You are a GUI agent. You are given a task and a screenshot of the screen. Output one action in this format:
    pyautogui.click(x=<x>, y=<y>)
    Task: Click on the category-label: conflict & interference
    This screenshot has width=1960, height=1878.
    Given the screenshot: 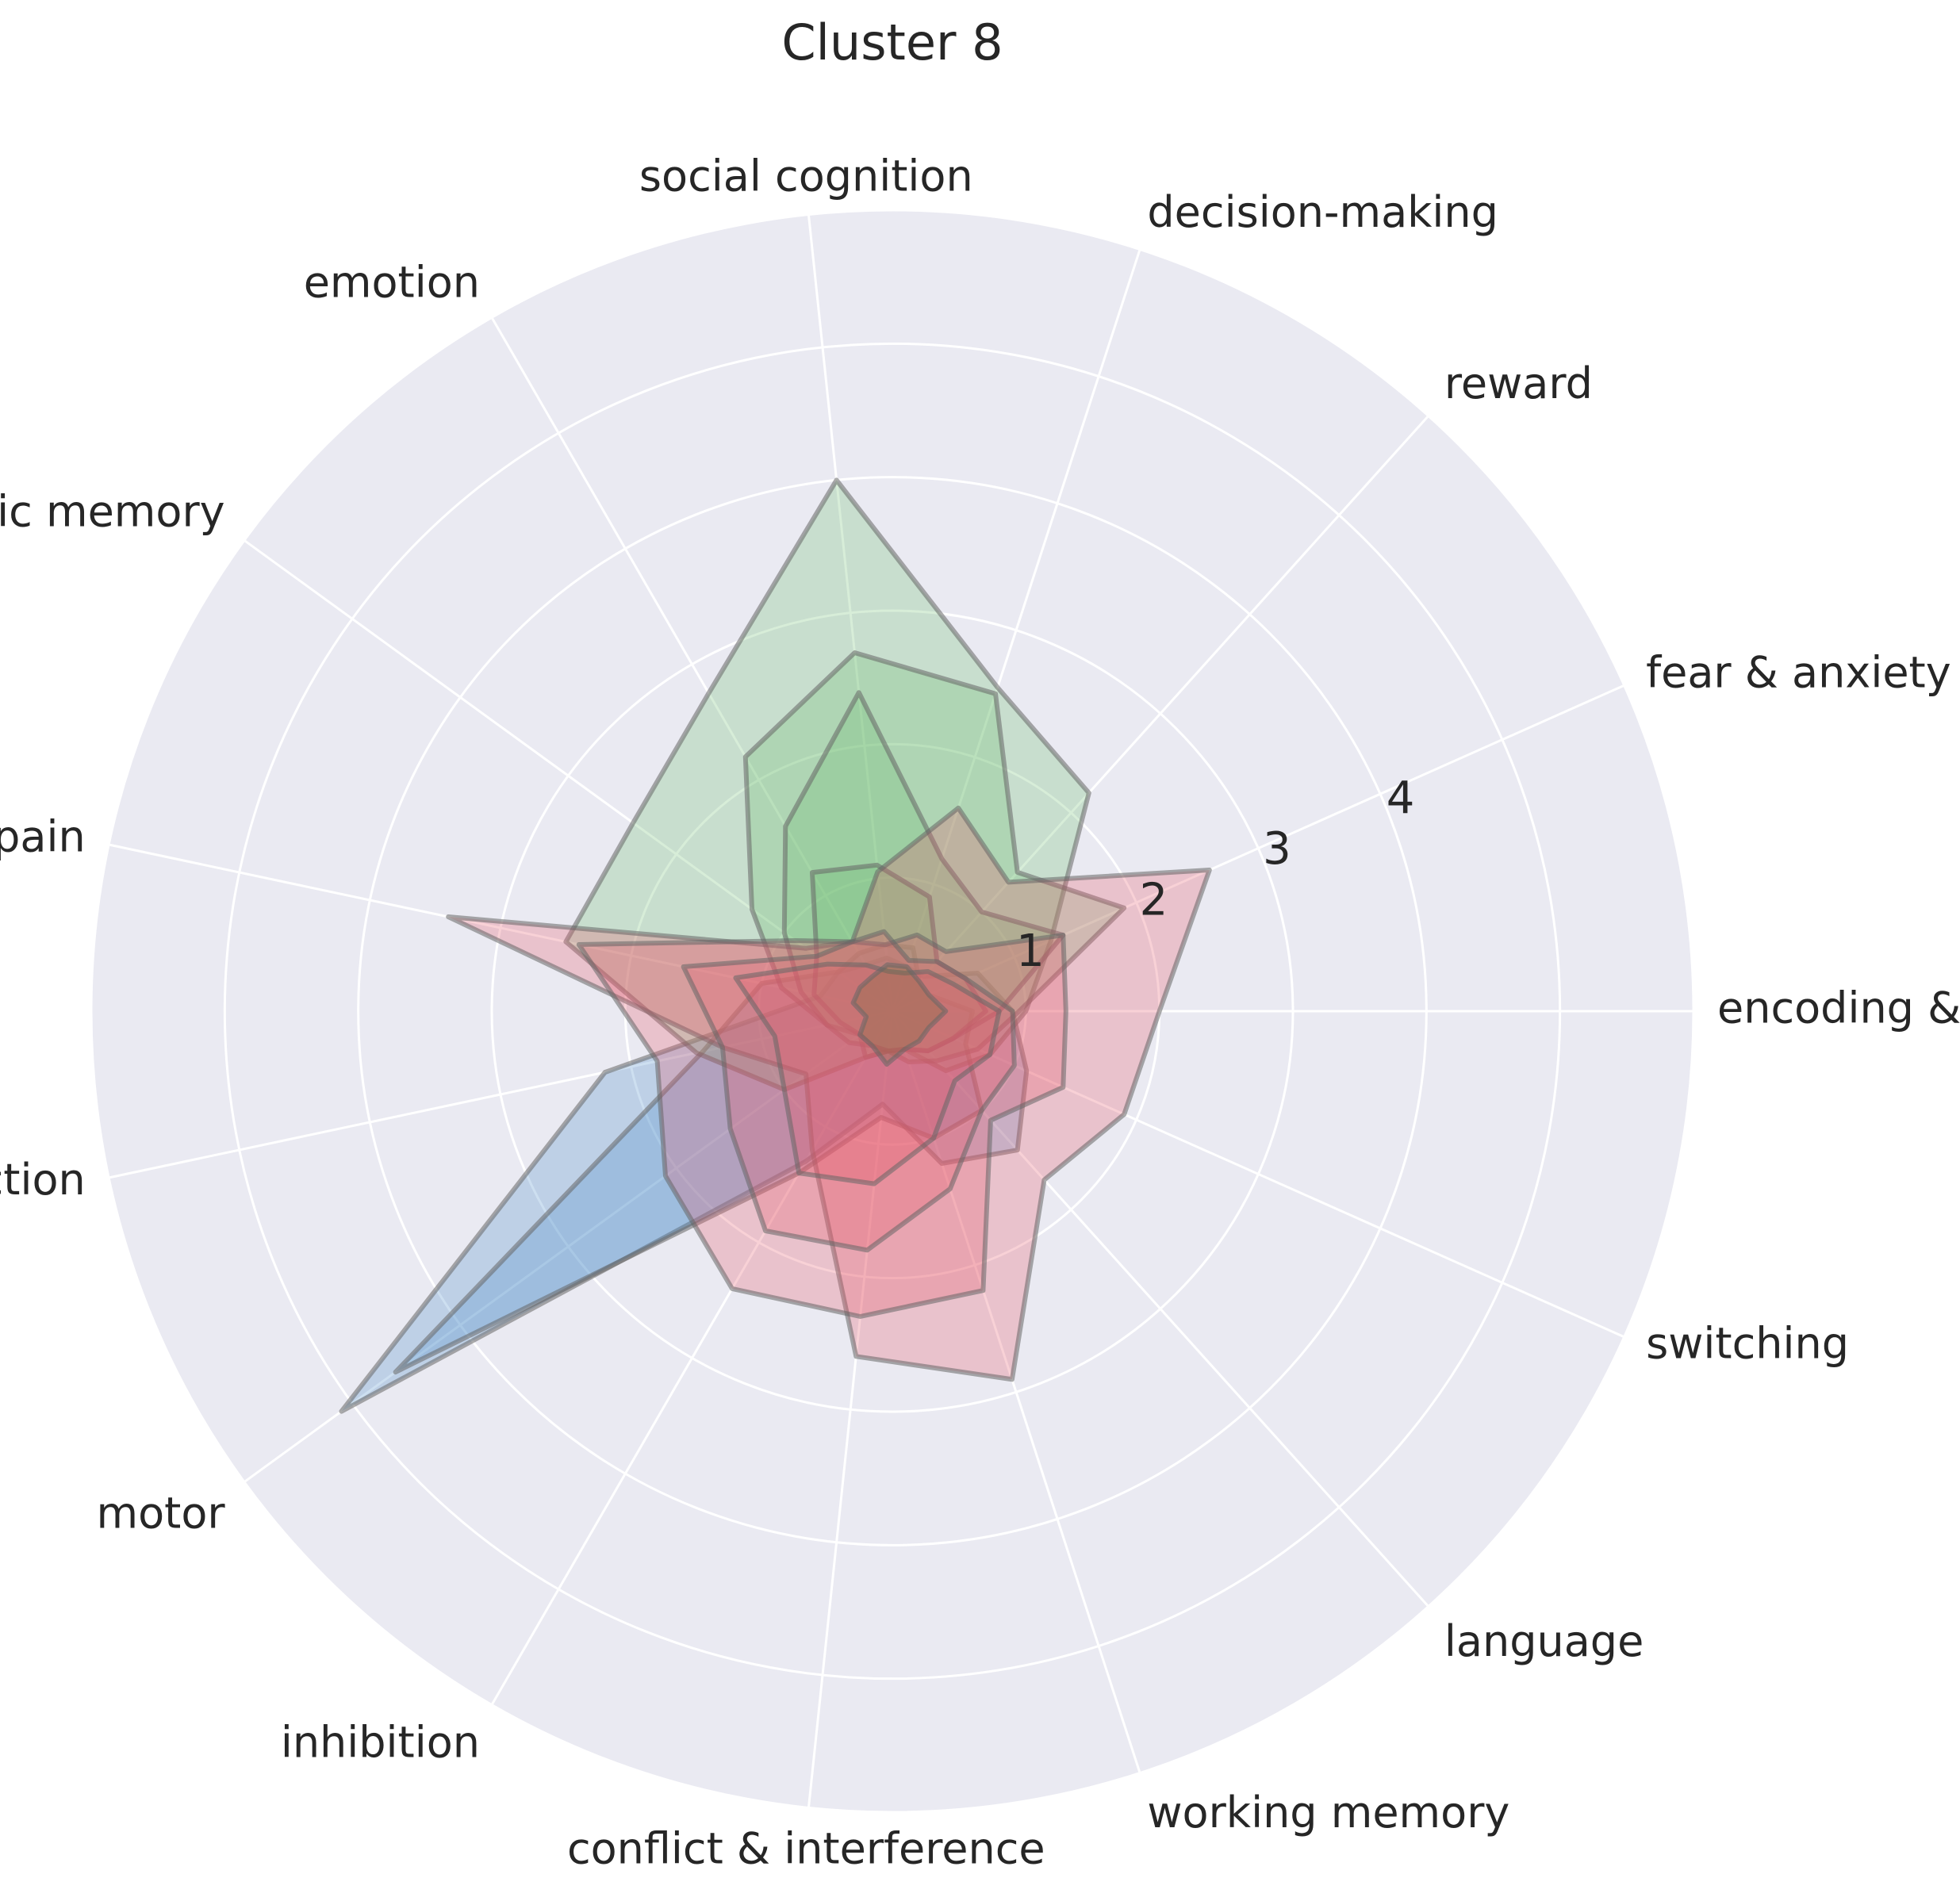 What is the action you would take?
    pyautogui.click(x=806, y=1848)
    